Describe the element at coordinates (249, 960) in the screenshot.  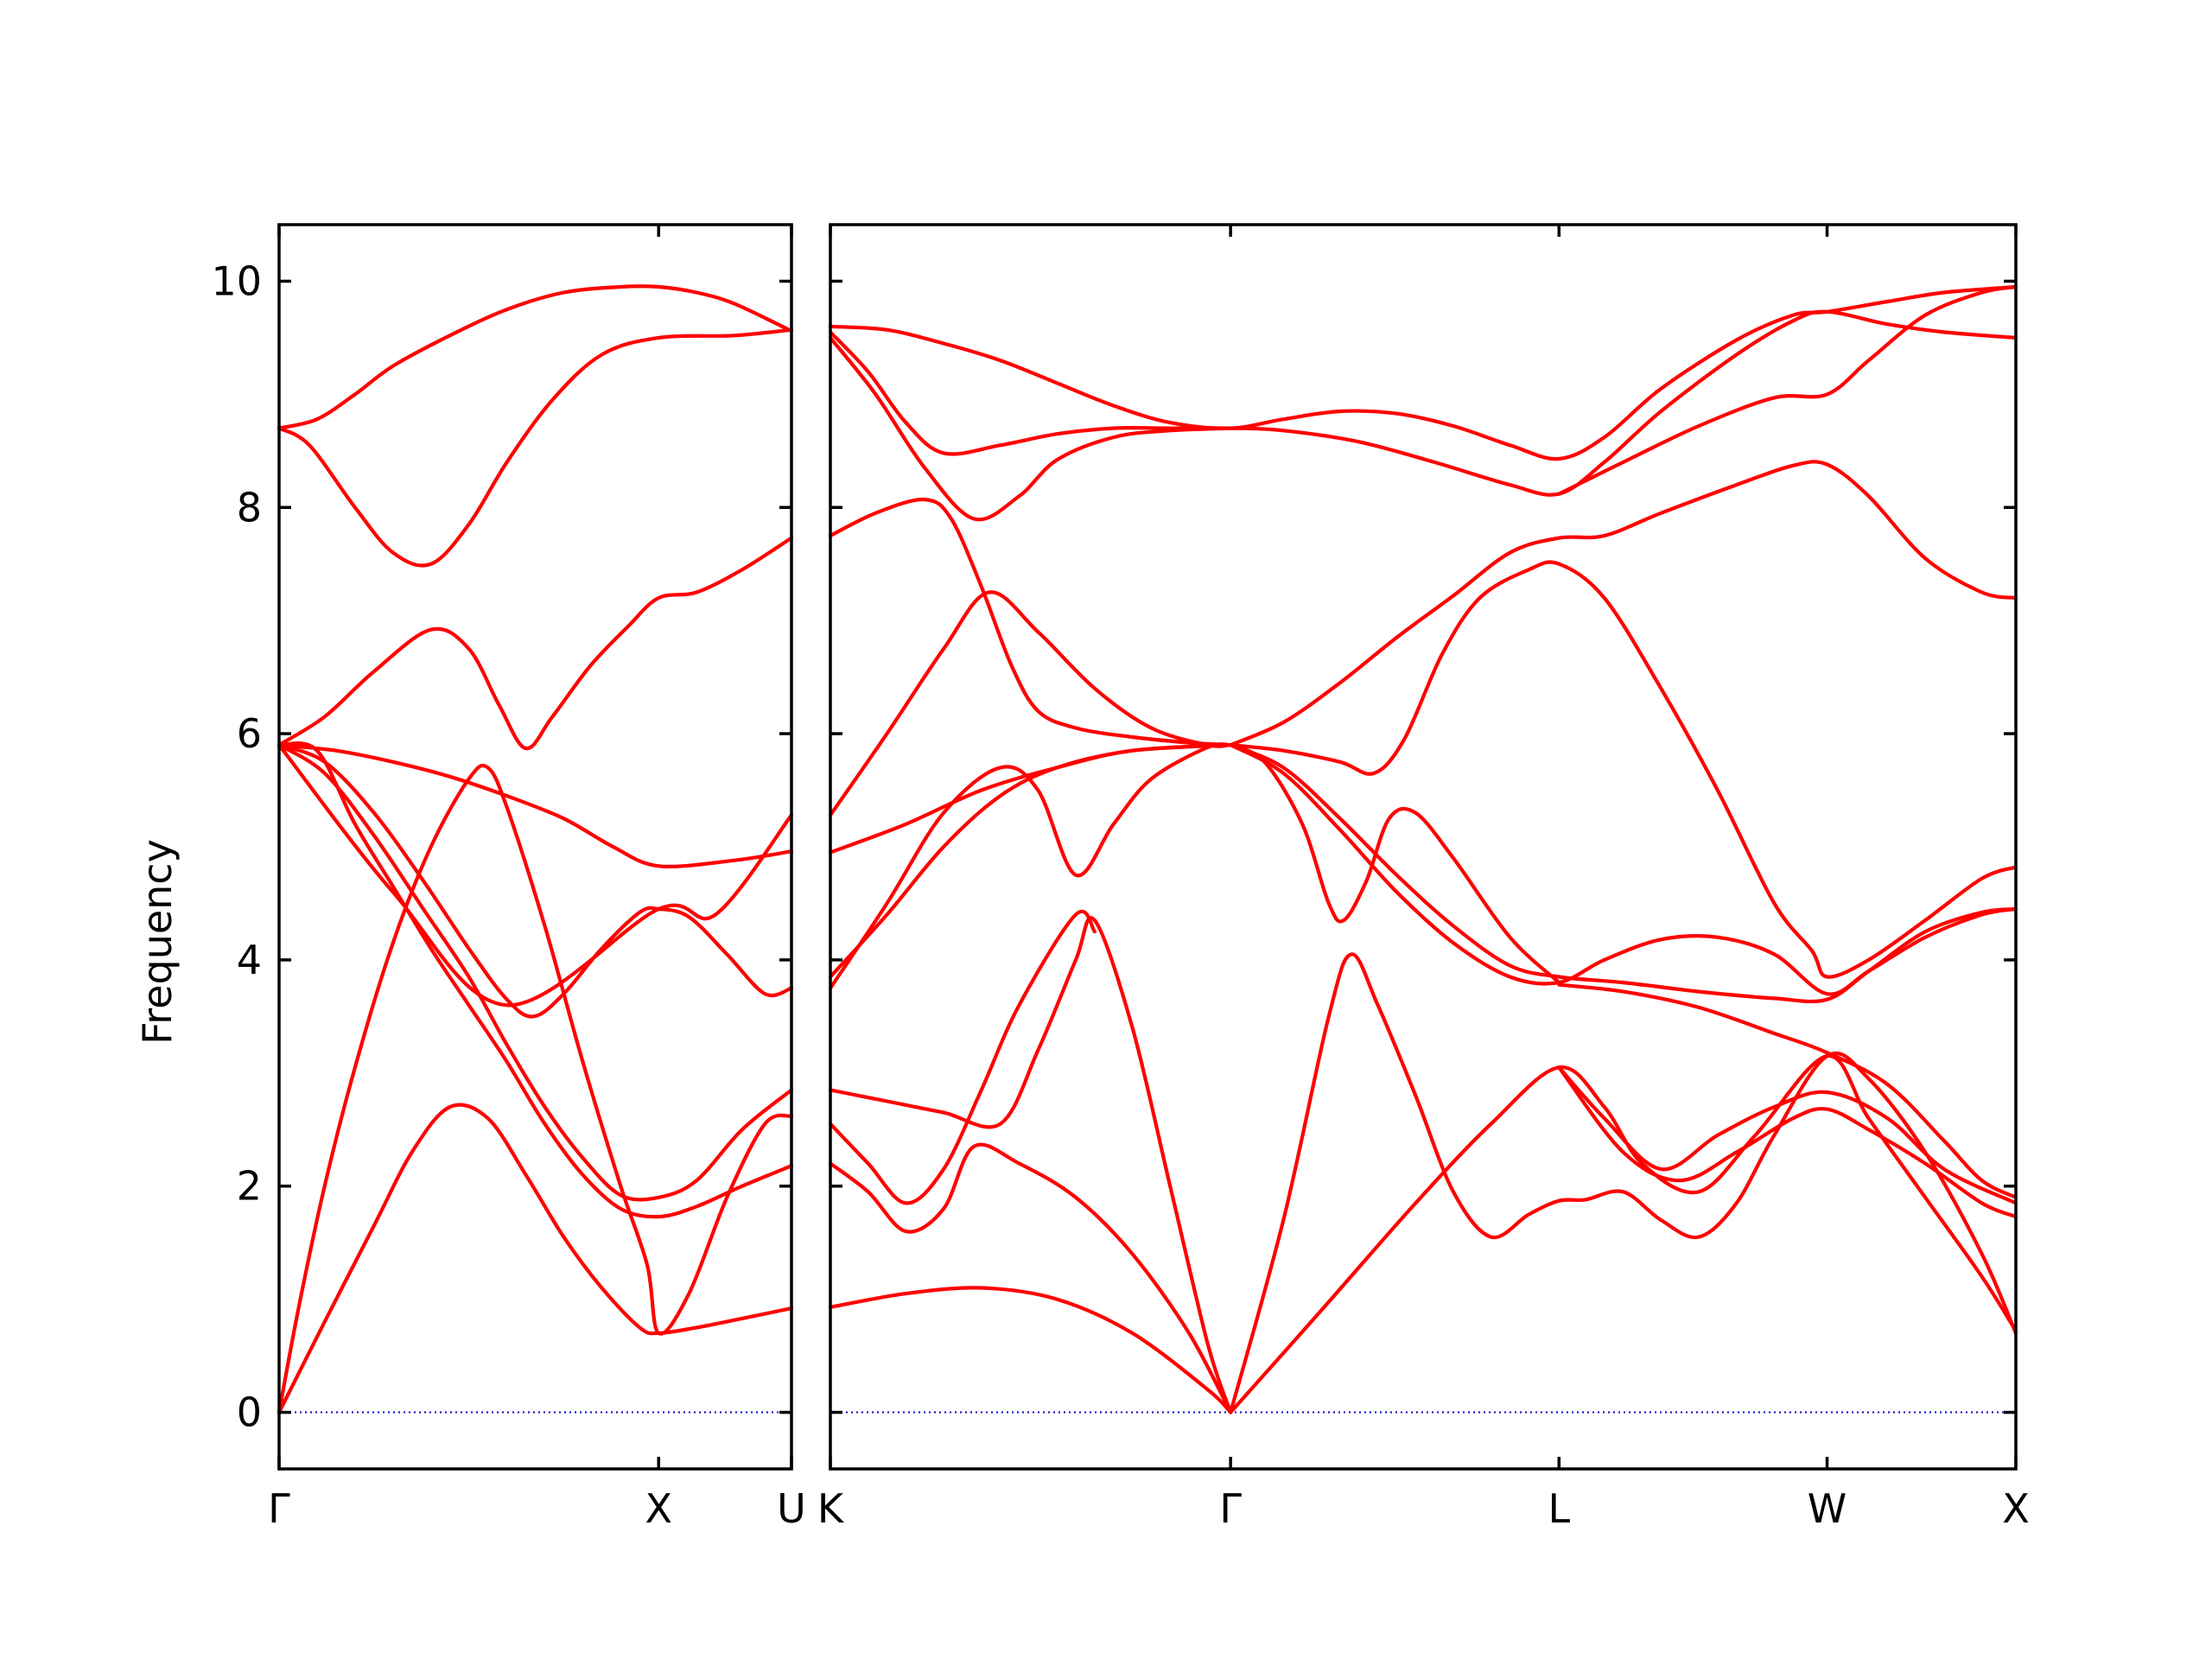
I see `y-tick-label: 4` at that location.